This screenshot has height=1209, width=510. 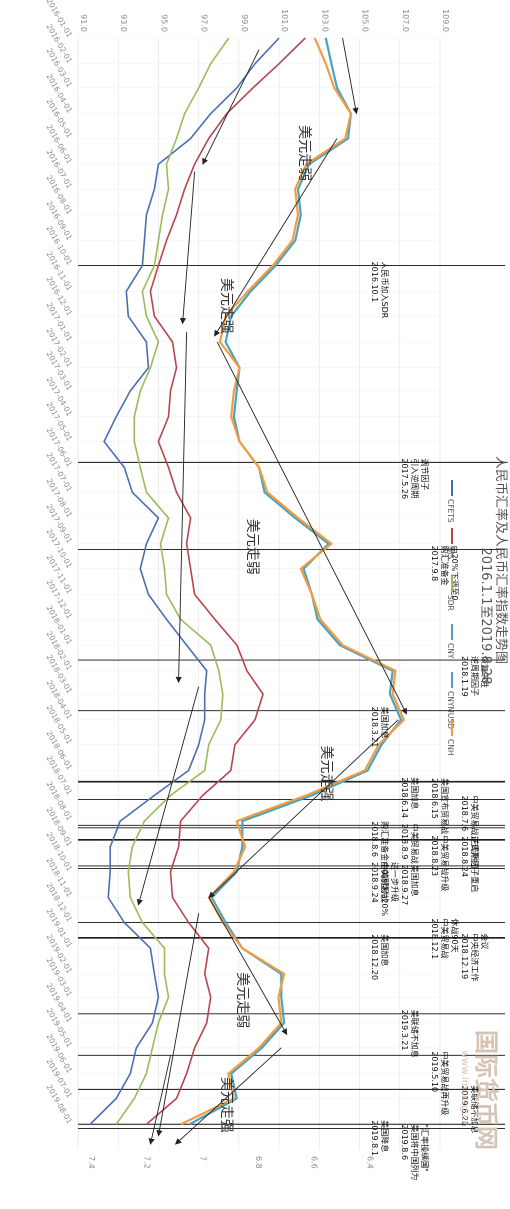 What do you see at coordinates (424, 474) in the screenshot?
I see `event-label-line: 调节因子` at bounding box center [424, 474].